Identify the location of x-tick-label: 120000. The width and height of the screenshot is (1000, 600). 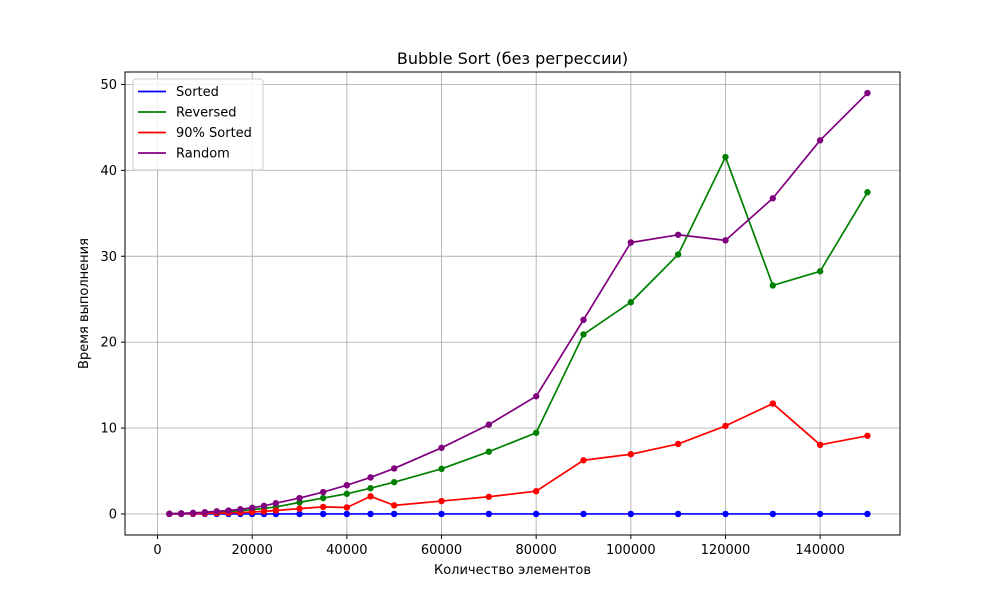
(726, 550).